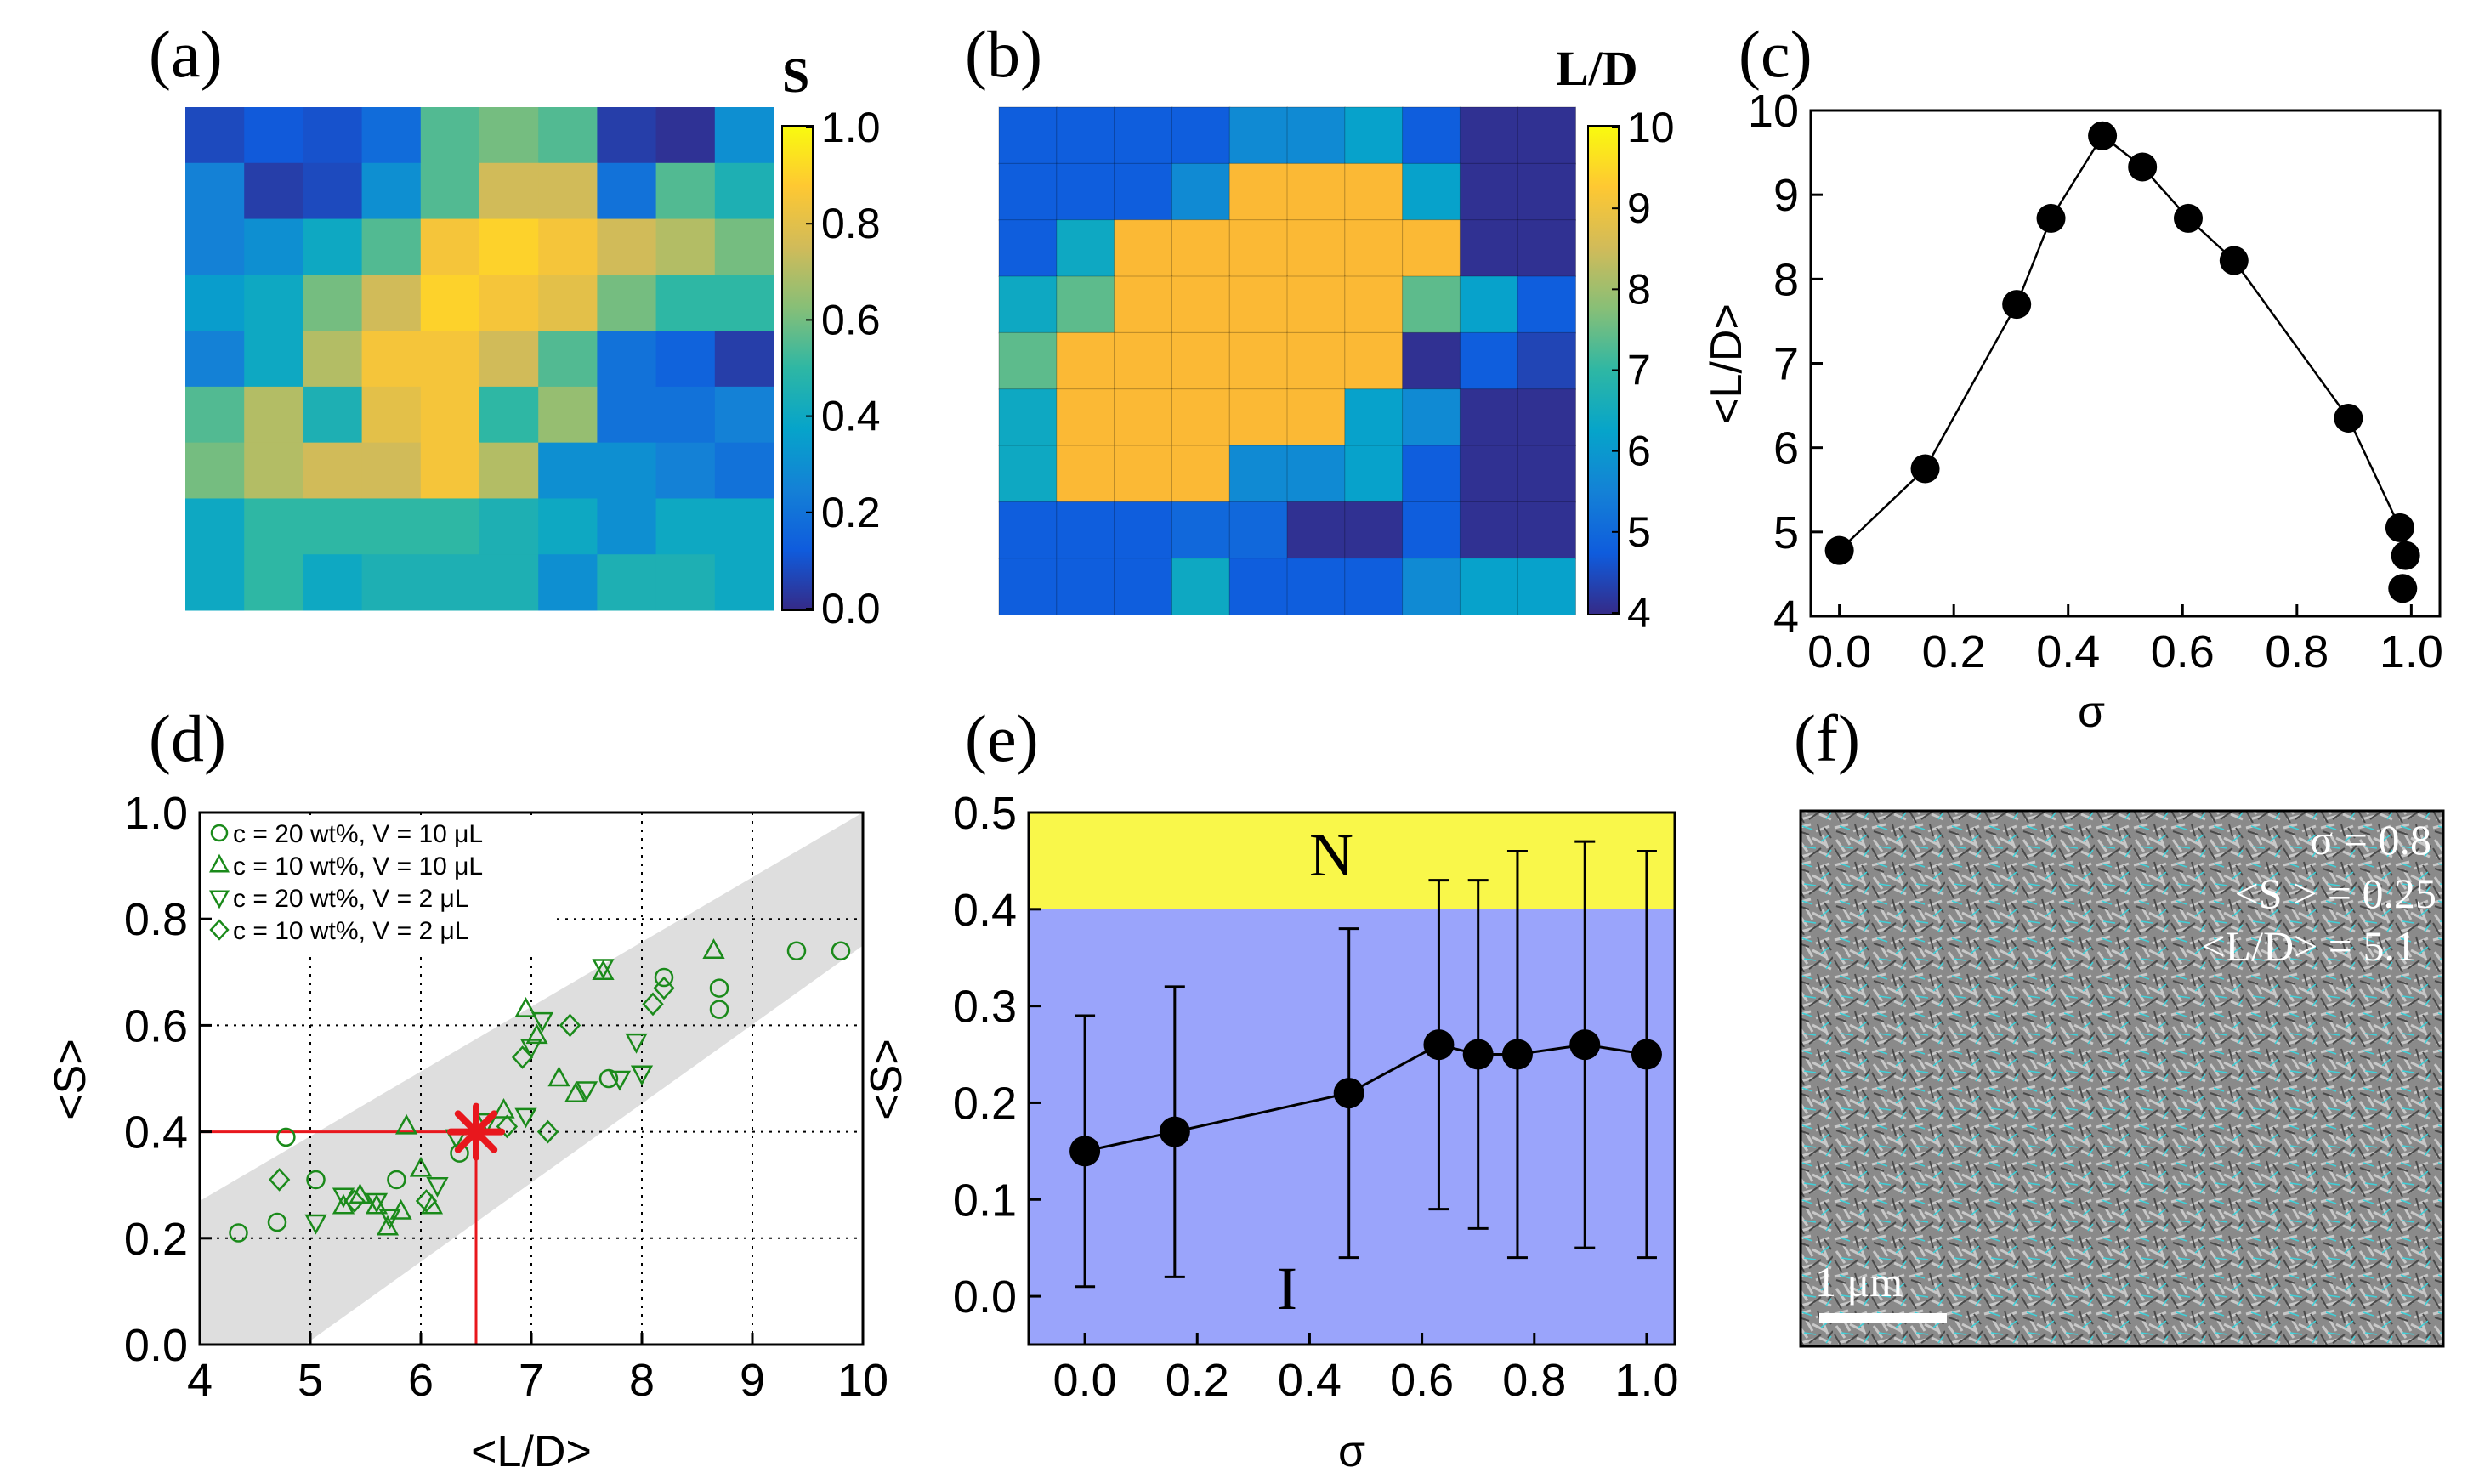 The width and height of the screenshot is (2479, 1484). I want to click on x-tick-label: 7, so click(531, 1380).